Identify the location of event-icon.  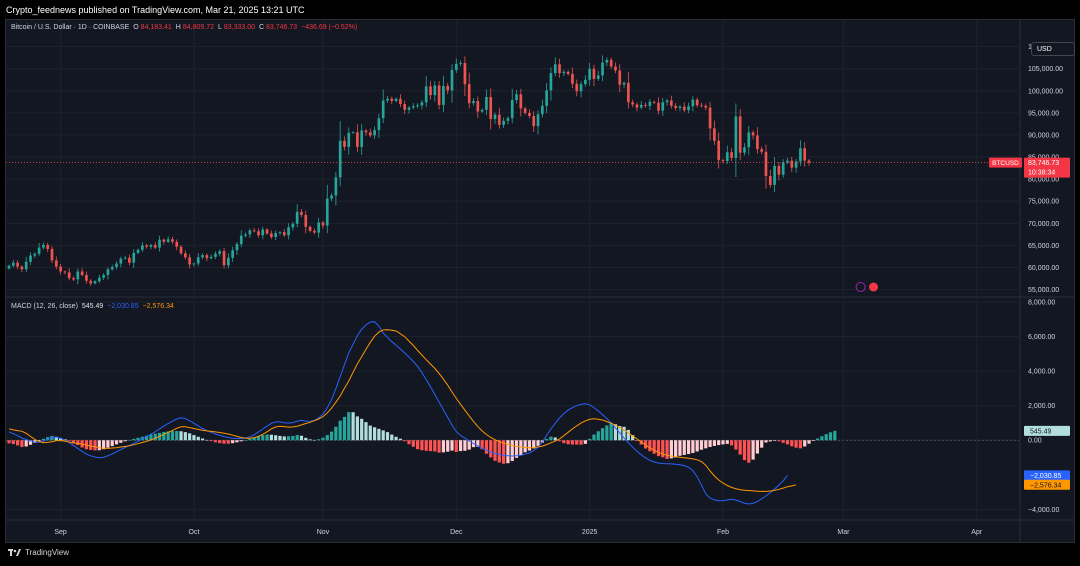
(860, 287).